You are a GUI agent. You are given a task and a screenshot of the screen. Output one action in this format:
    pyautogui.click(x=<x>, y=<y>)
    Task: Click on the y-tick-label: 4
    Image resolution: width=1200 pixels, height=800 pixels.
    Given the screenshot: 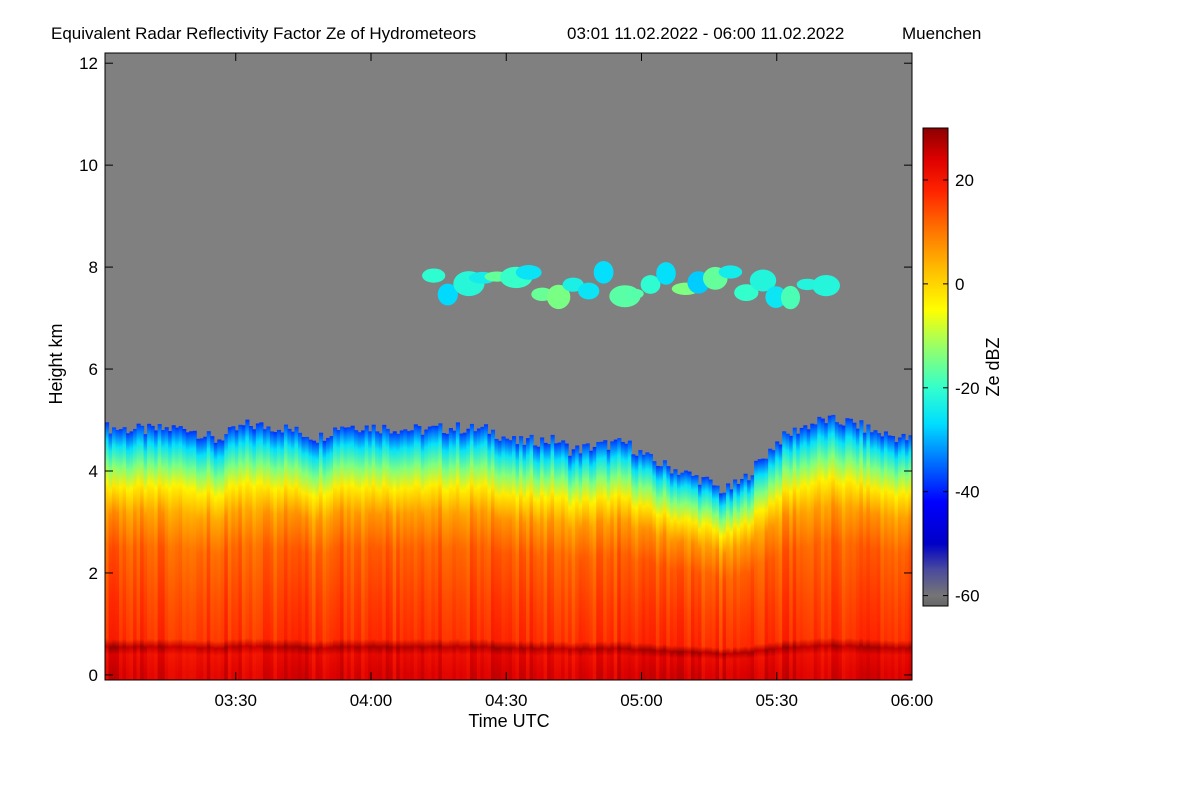 What is the action you would take?
    pyautogui.click(x=93, y=471)
    